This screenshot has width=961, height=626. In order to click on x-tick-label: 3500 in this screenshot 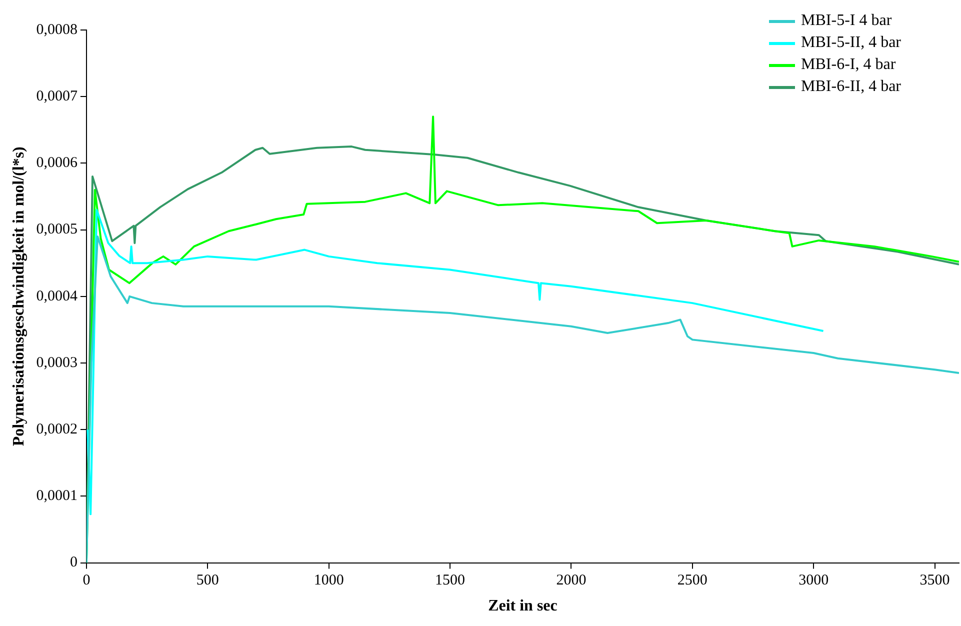, I will do `click(935, 580)`.